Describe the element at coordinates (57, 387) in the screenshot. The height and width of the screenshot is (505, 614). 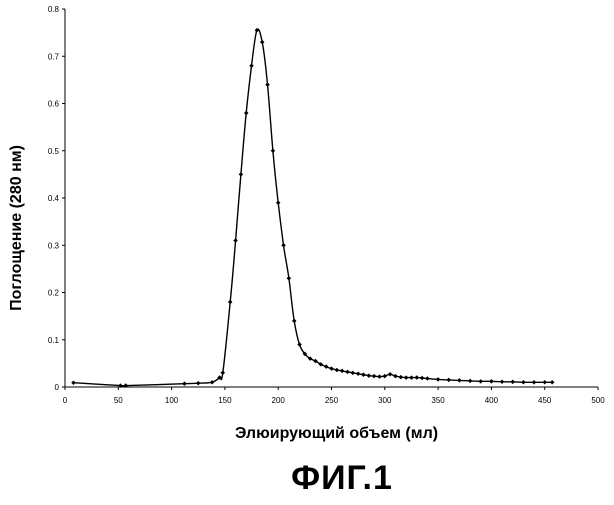
I see `y-tick-label: 0` at that location.